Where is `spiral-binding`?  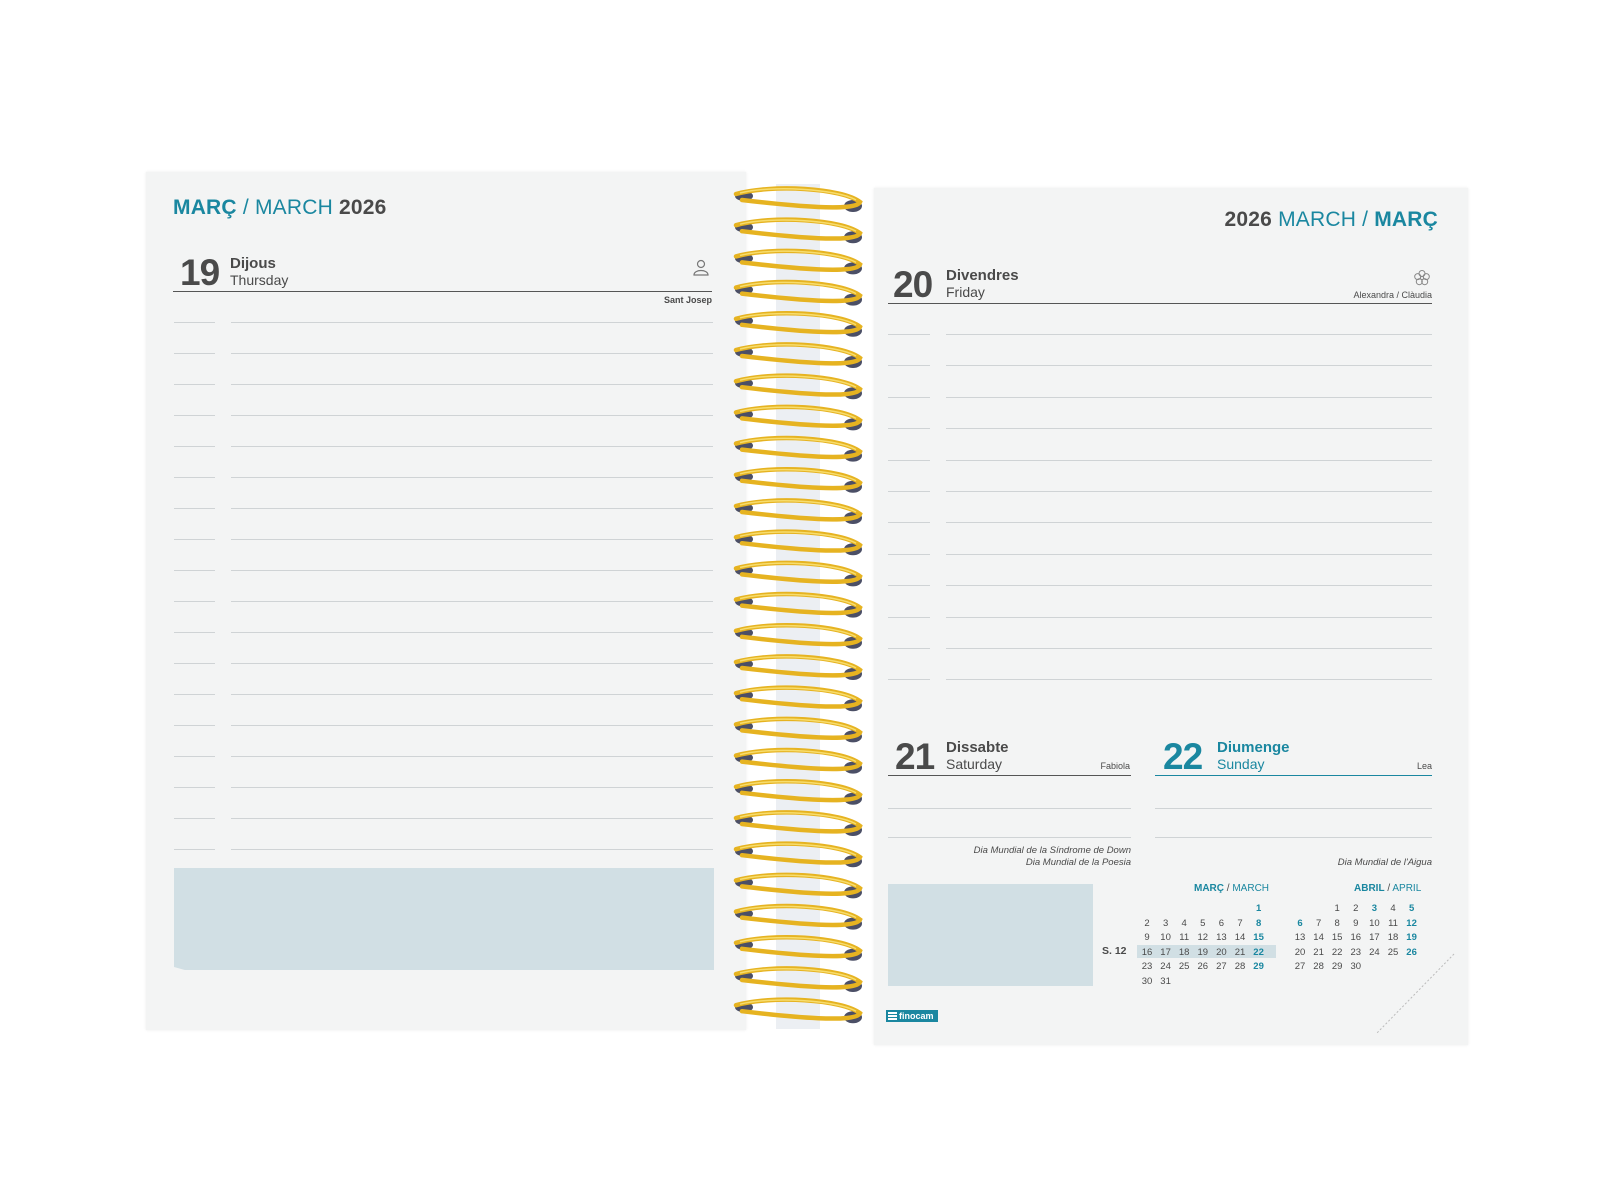 spiral-binding is located at coordinates (798, 606).